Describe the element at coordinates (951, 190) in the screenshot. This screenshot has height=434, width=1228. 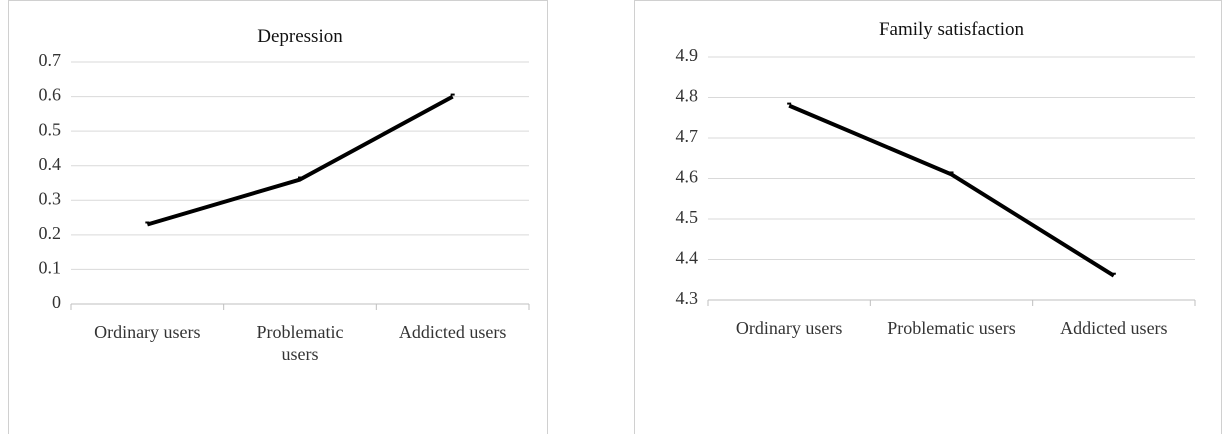
I see `family-satisfaction-series-line` at that location.